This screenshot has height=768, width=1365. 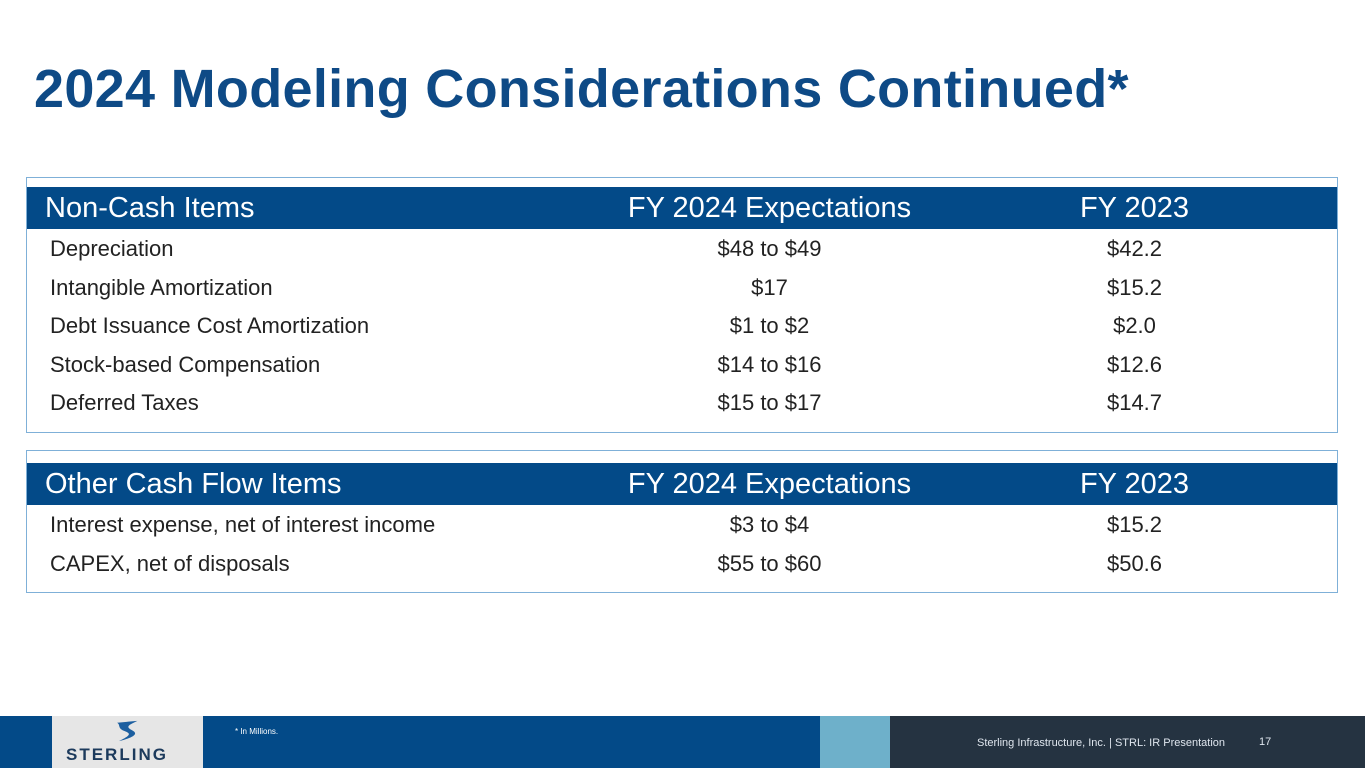 I want to click on cell: Depreciation, so click(x=112, y=248).